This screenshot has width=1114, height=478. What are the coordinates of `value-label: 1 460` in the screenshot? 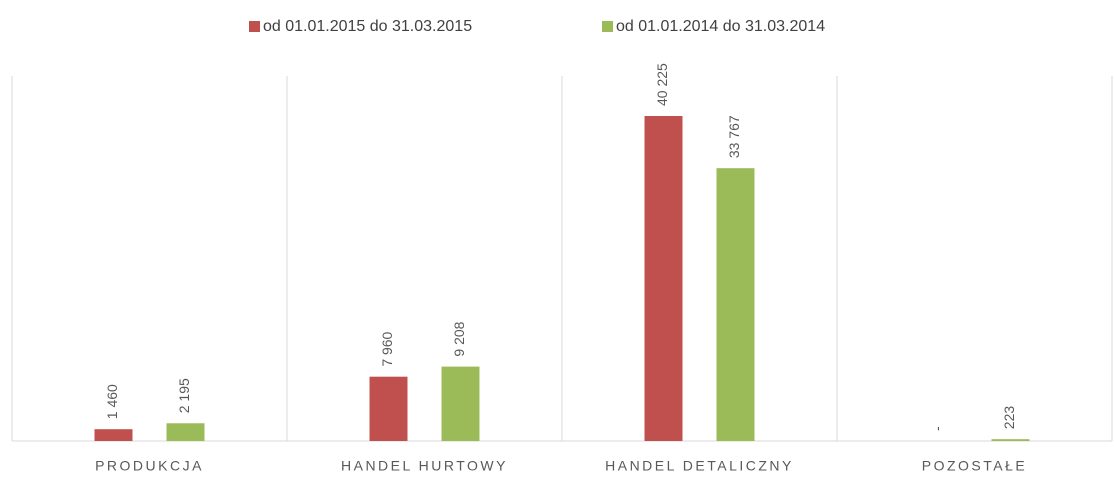 It's located at (112, 401).